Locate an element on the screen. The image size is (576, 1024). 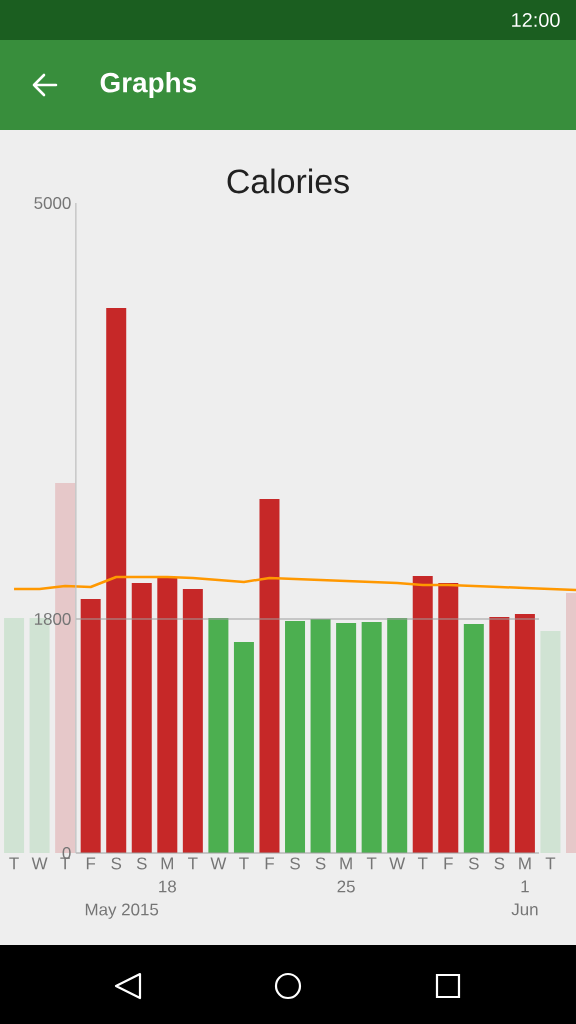
chart-title: Calories is located at coordinates (288, 181).